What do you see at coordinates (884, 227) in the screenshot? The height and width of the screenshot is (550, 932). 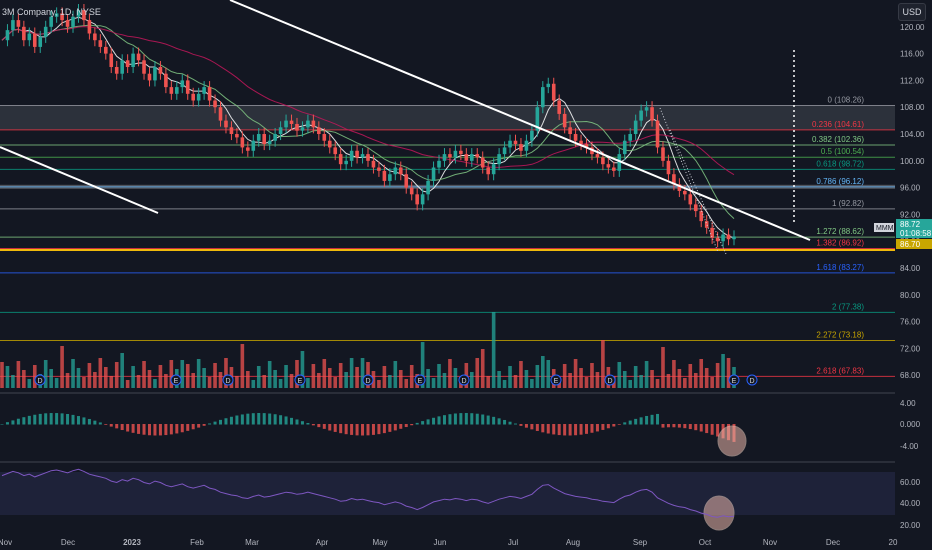 I see `ticker-tag` at bounding box center [884, 227].